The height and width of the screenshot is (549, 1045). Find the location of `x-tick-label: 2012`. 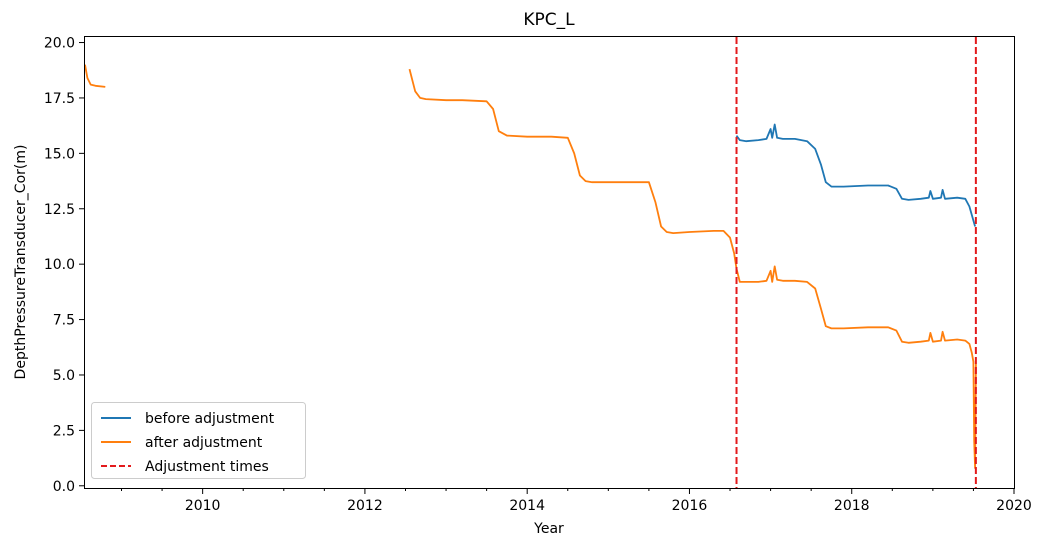

x-tick-label: 2012 is located at coordinates (365, 506).